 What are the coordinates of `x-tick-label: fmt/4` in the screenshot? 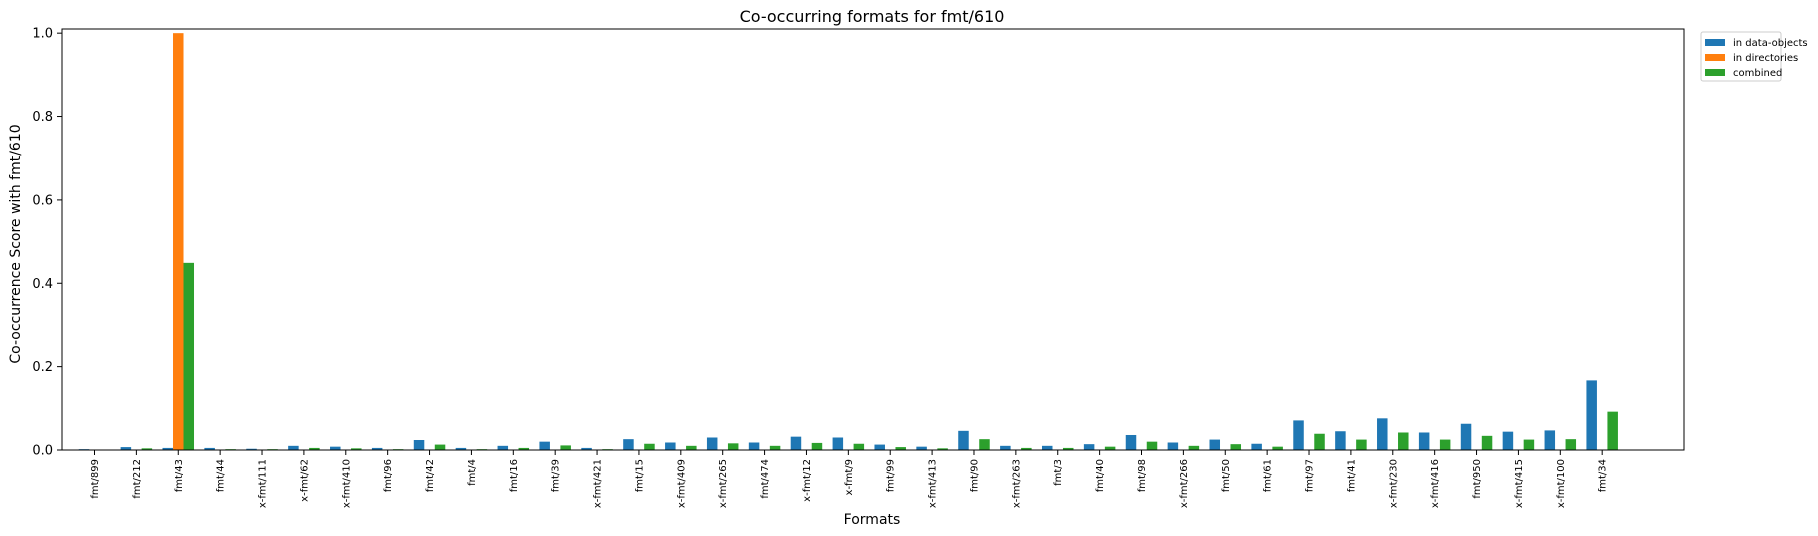 It's located at (472, 472).